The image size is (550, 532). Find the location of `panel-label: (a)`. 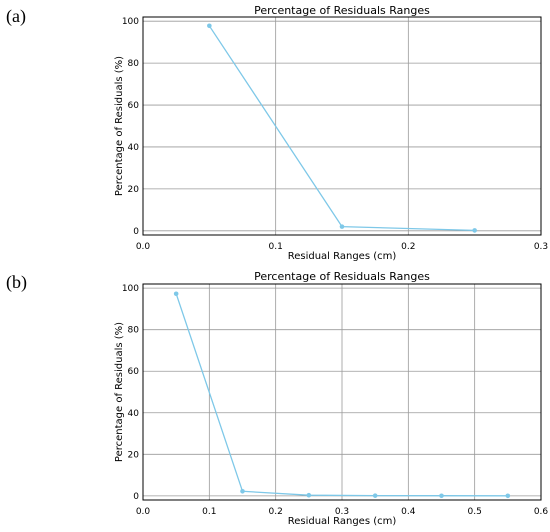

panel-label: (a) is located at coordinates (16, 16).